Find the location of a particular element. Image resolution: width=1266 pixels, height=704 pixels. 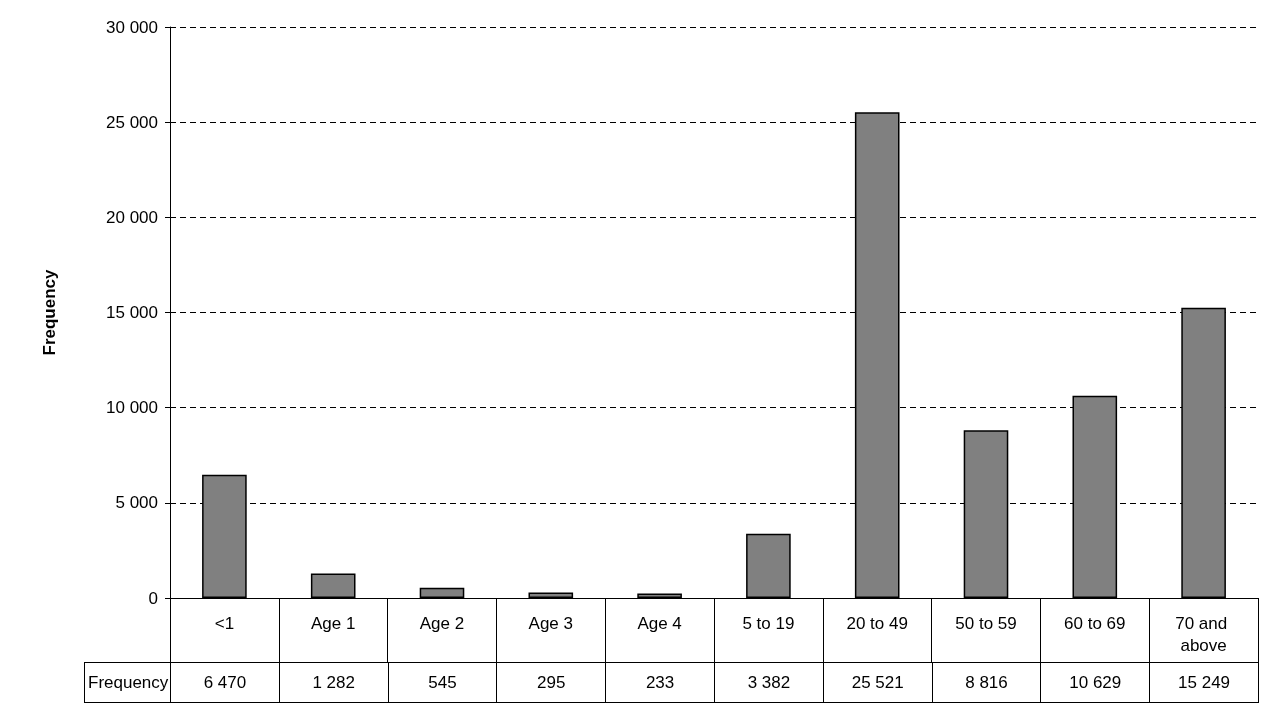

y-tick-label: 5 000 is located at coordinates (136, 503).